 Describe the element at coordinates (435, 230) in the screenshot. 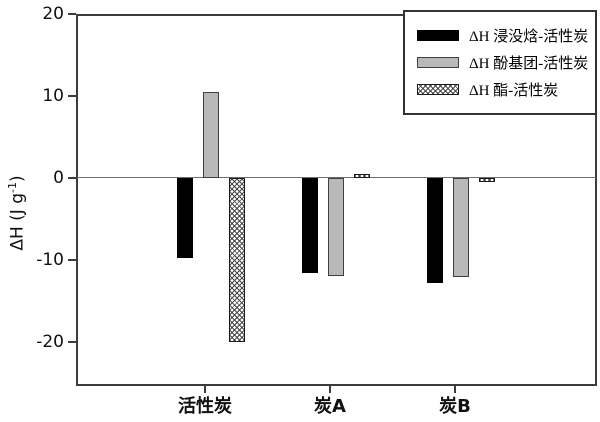

I see `bar-ΔH 浸没焓-活性炭-炭B` at that location.